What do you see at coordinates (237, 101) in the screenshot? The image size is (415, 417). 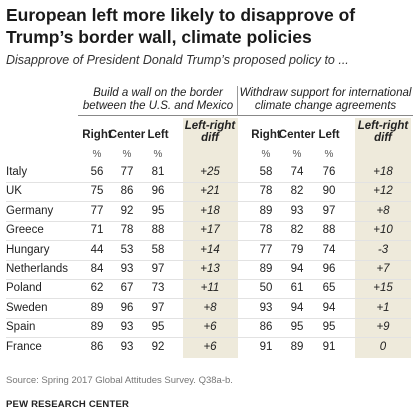 I see `group-separator` at bounding box center [237, 101].